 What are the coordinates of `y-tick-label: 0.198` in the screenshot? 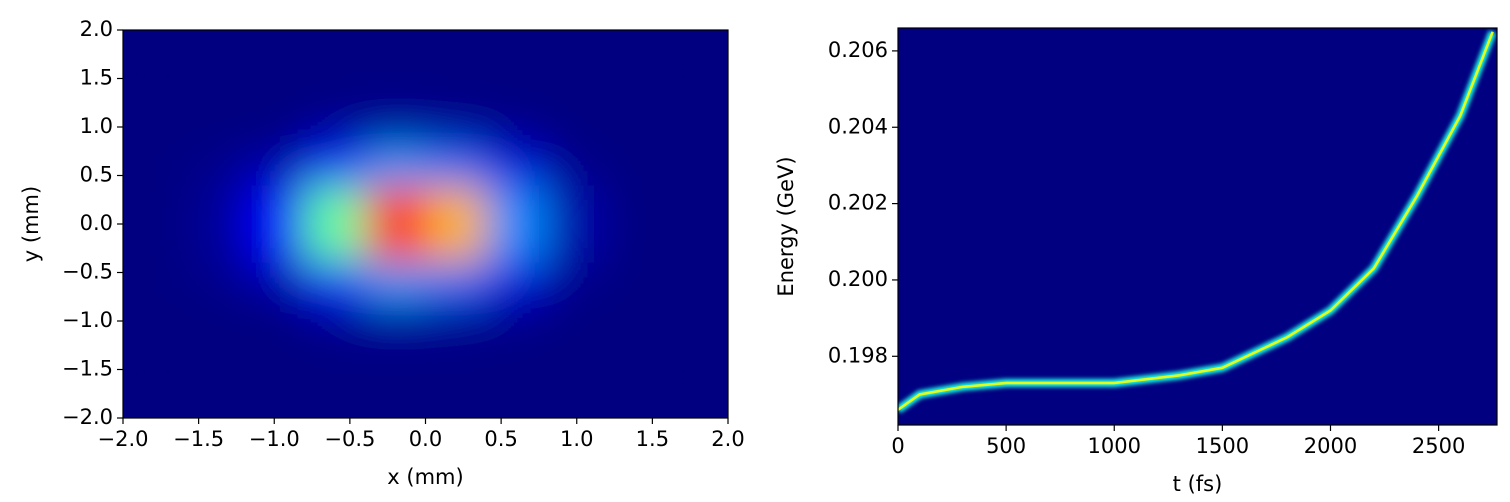 It's located at (858, 355).